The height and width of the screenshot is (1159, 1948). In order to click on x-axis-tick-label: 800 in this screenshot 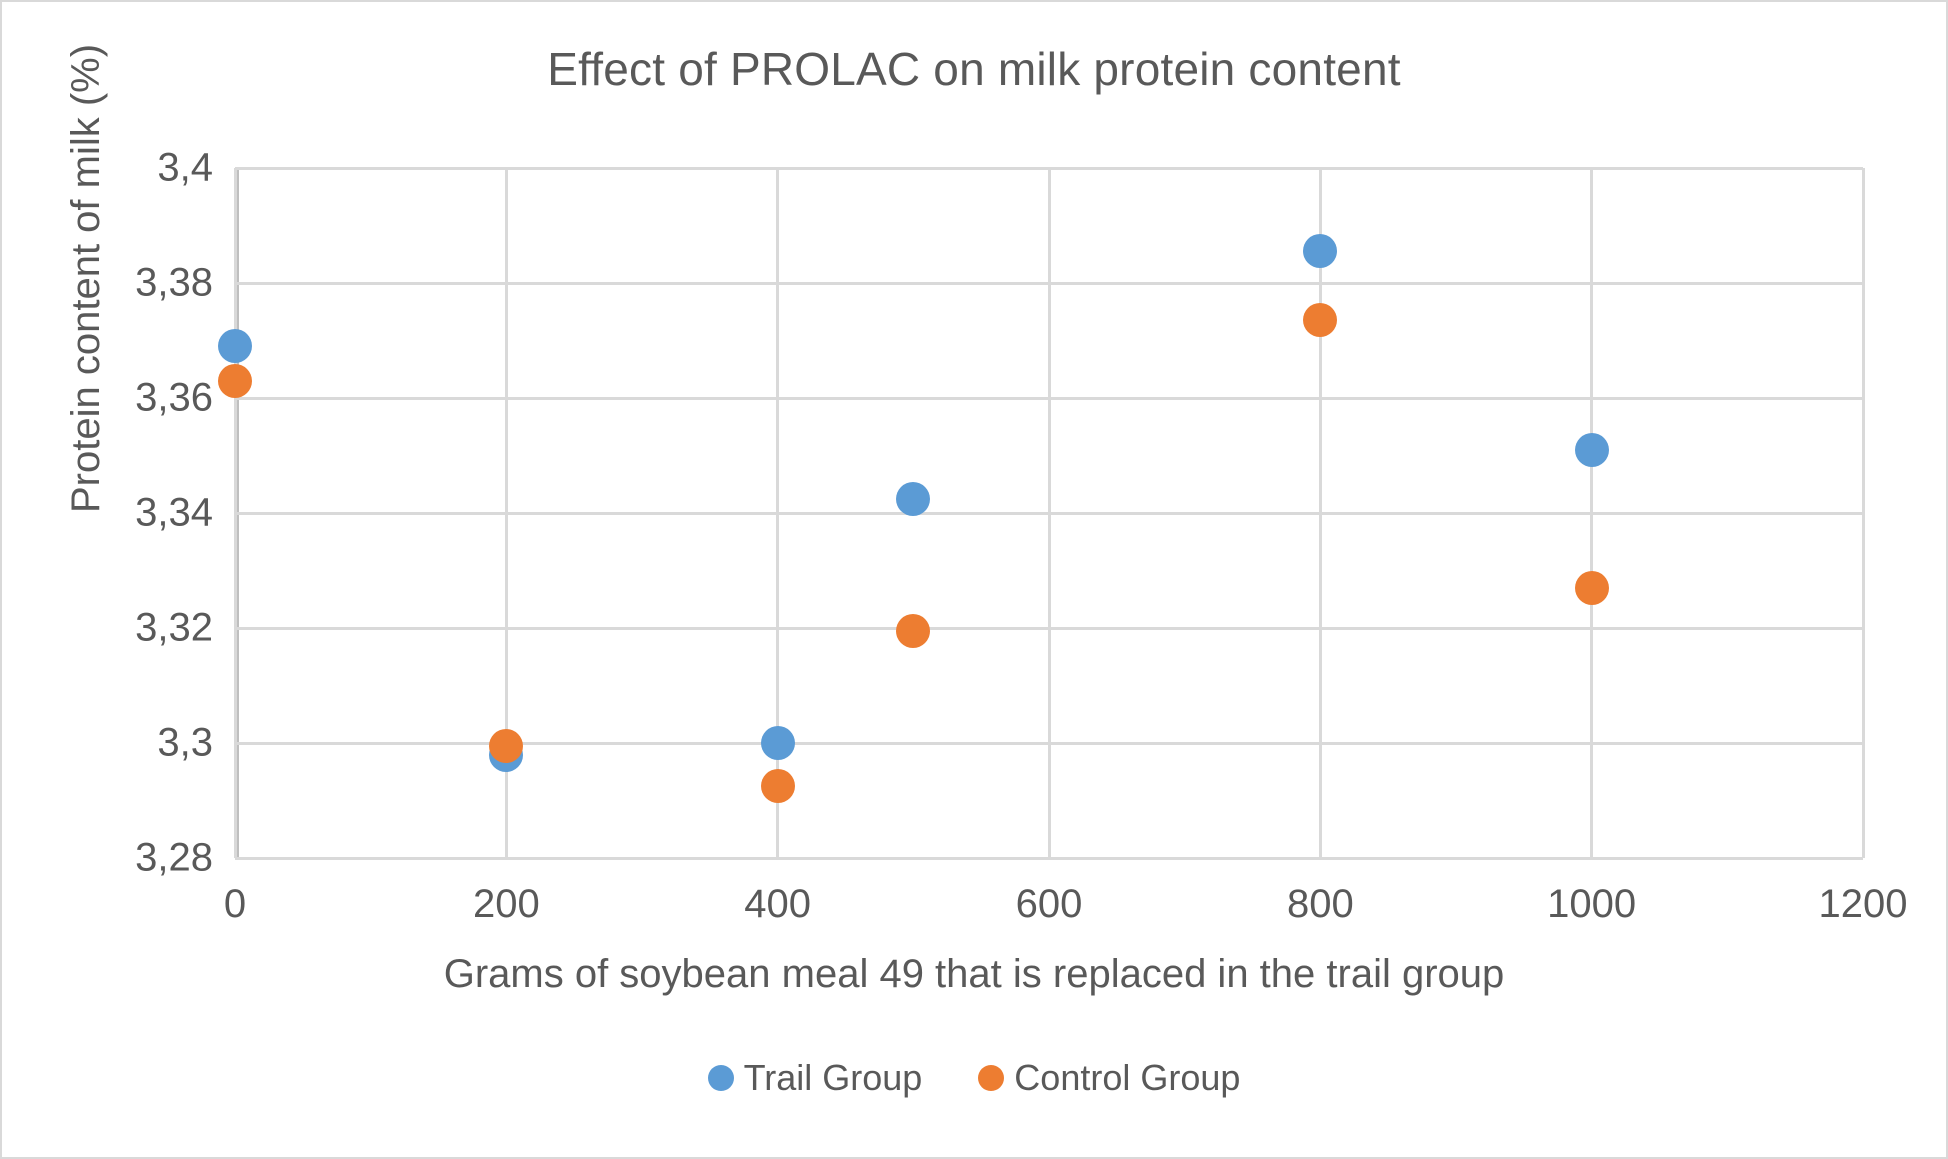, I will do `click(1320, 904)`.